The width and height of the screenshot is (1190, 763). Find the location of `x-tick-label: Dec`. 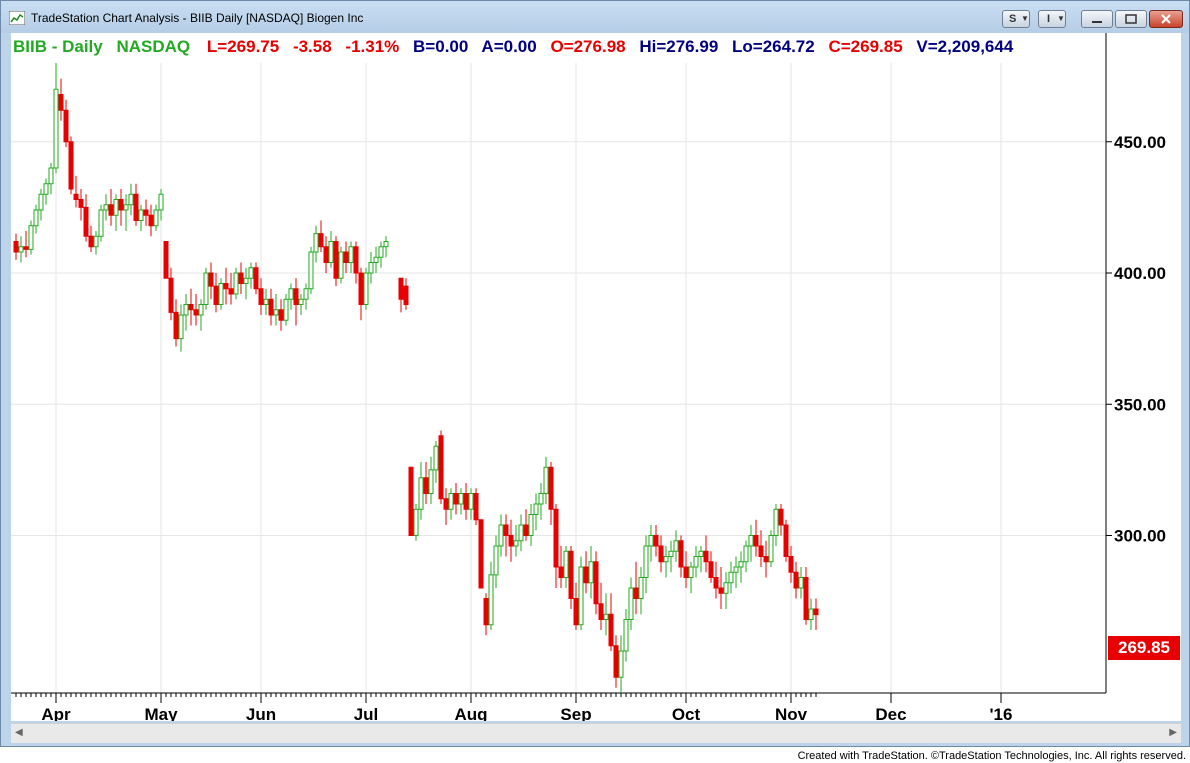

x-tick-label: Dec is located at coordinates (890, 713).